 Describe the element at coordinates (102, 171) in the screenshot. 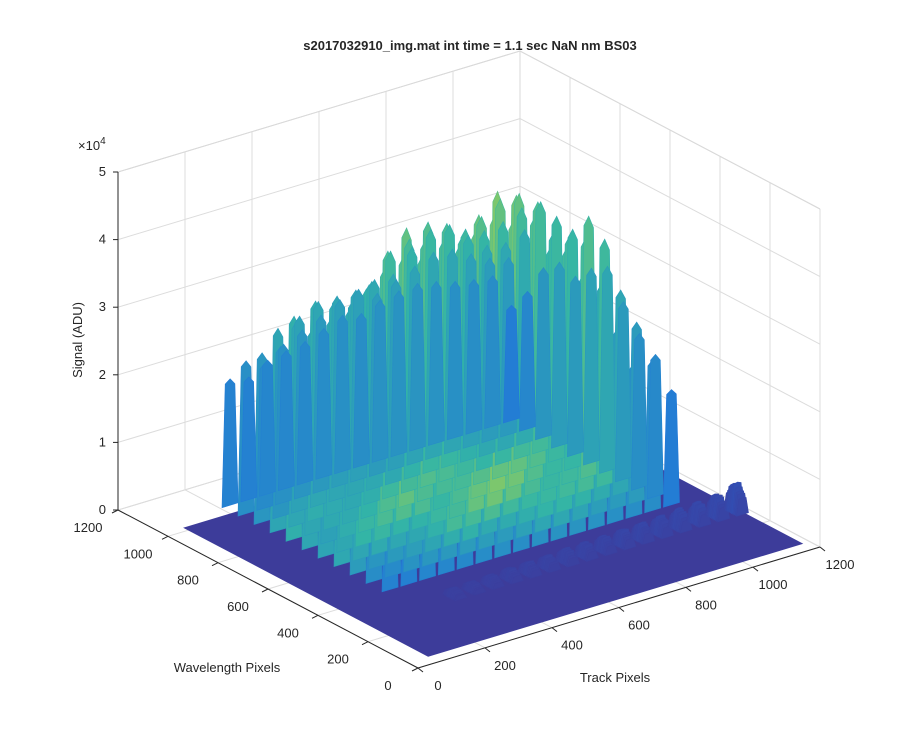

I see `z-tick-label: 5` at that location.